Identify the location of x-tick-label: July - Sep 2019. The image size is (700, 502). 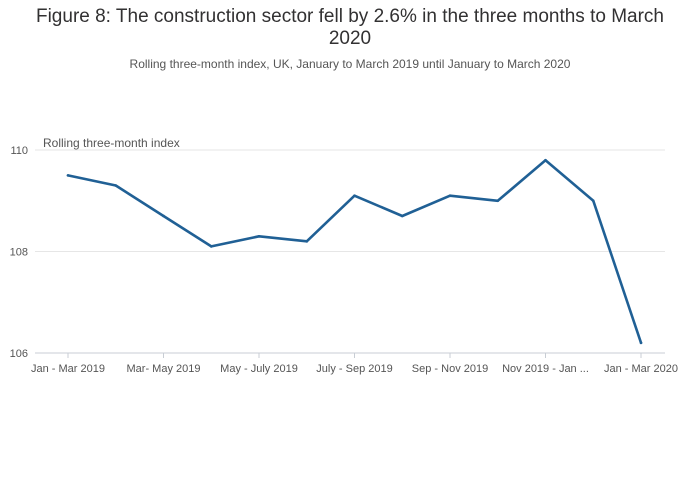
(354, 369).